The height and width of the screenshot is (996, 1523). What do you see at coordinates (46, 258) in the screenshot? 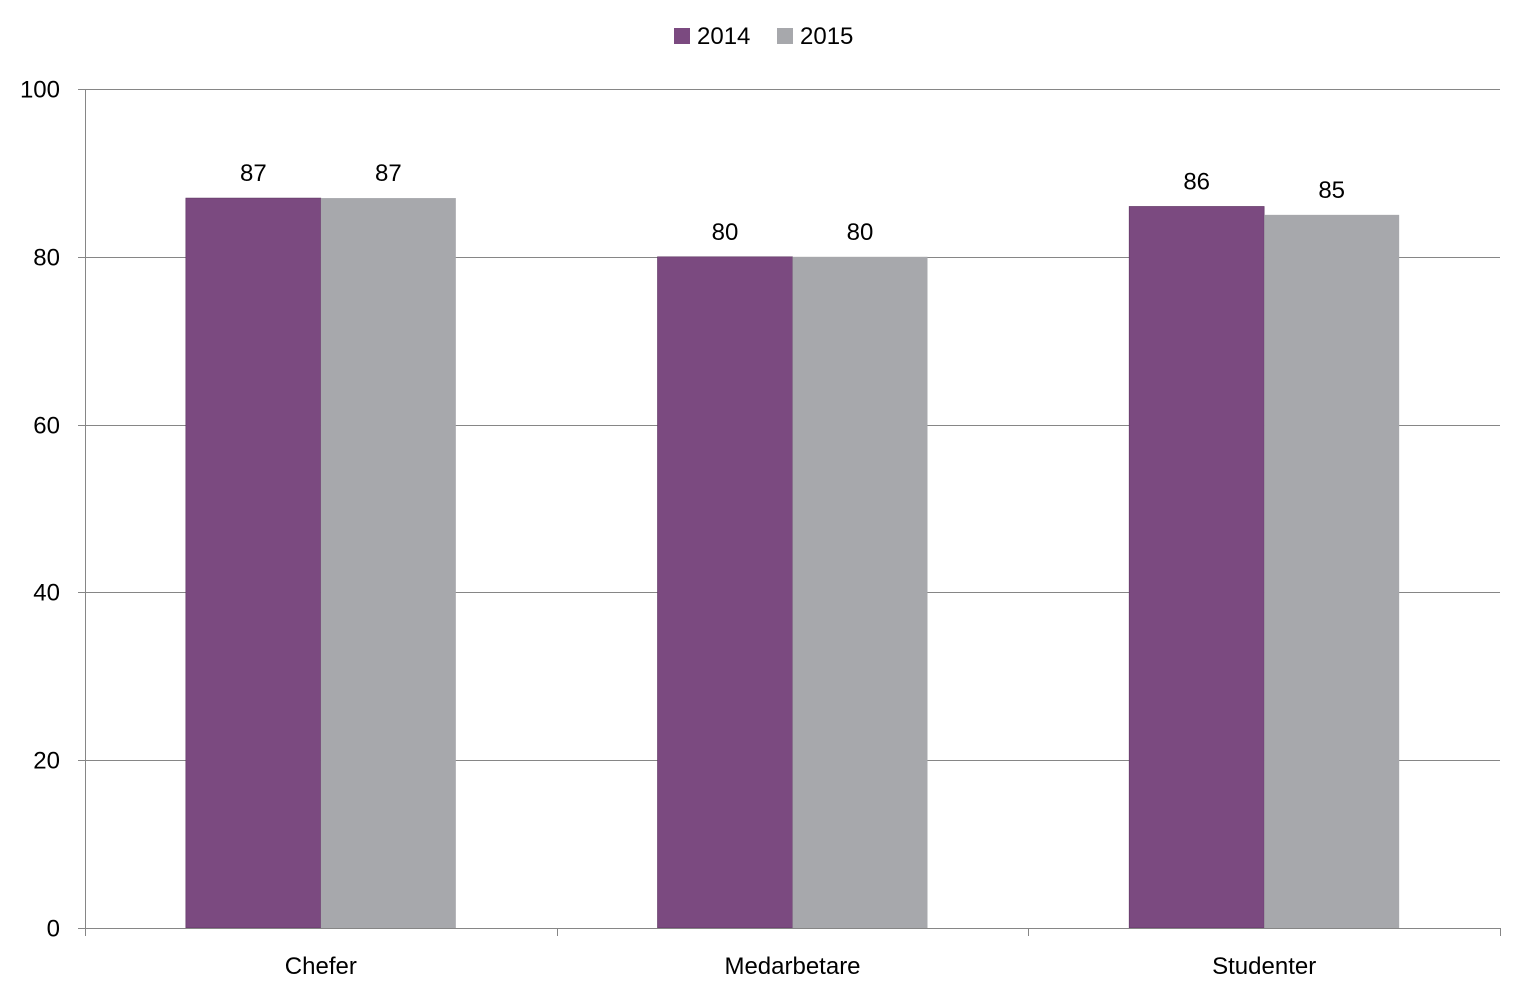
I see `y-tick-label: 80` at bounding box center [46, 258].